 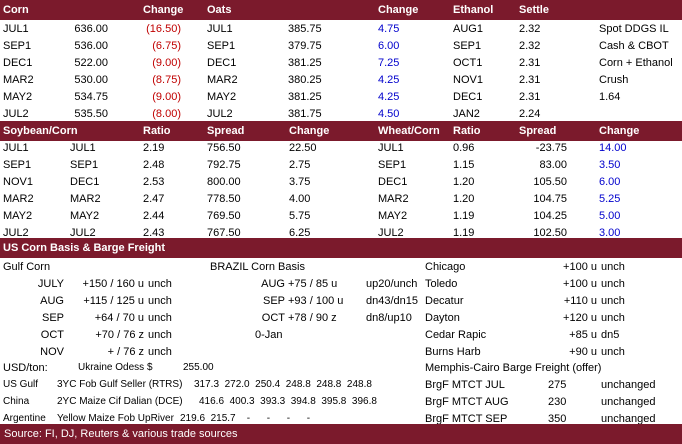 What do you see at coordinates (530, 63) in the screenshot?
I see `ethanol-settle: 2.31` at bounding box center [530, 63].